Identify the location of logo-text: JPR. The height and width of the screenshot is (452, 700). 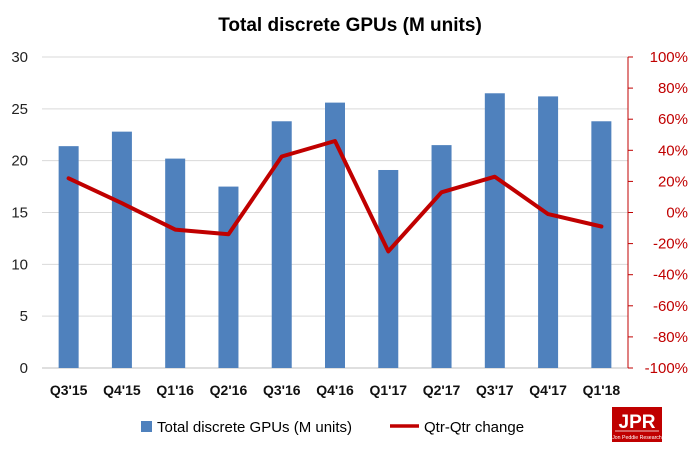
(637, 422).